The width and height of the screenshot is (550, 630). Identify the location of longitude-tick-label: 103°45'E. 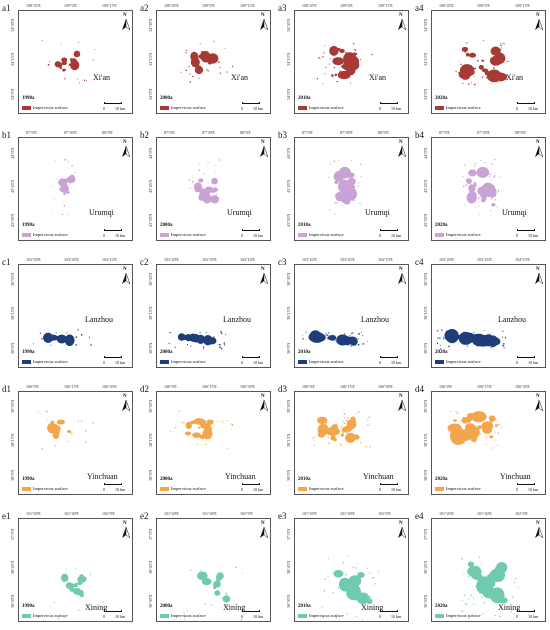
(209, 260).